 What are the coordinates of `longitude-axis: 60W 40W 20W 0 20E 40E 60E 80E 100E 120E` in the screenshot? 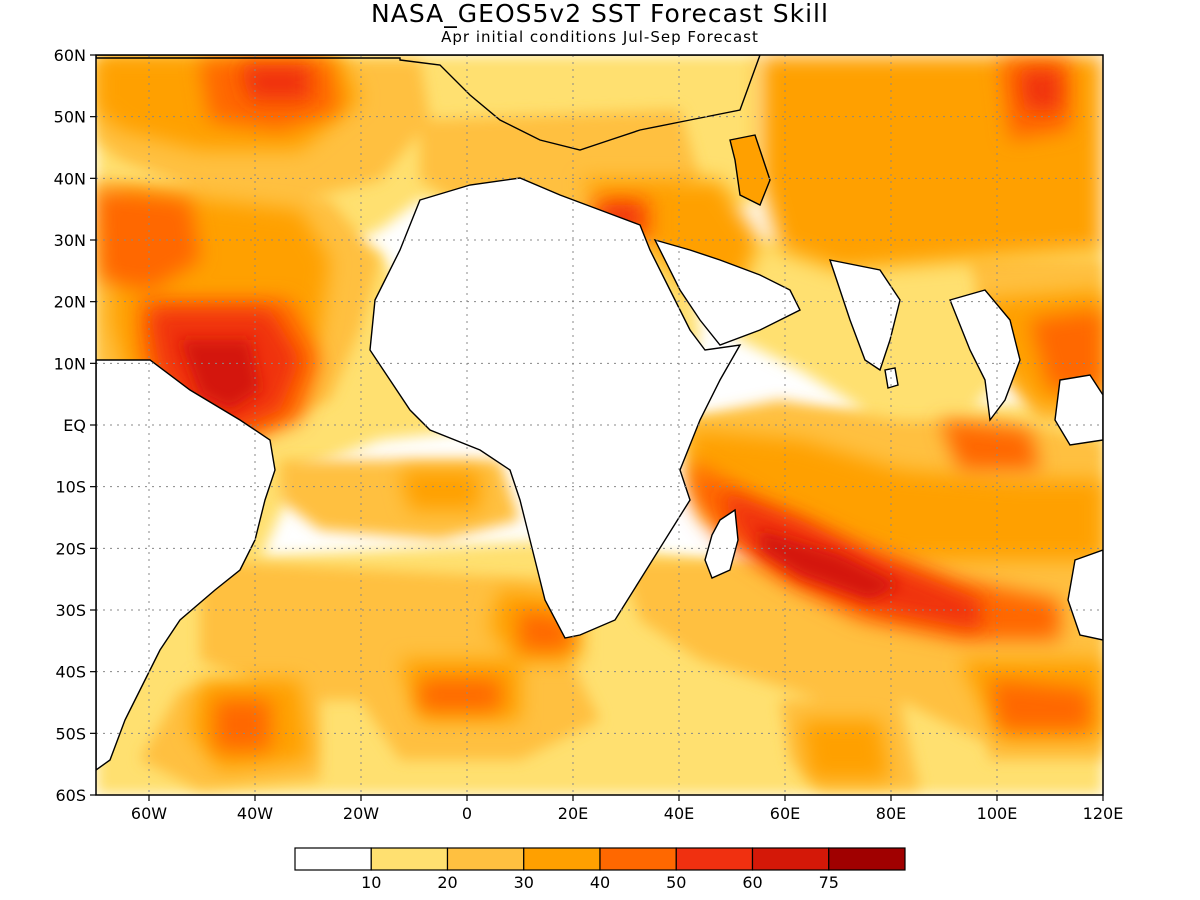 It's located at (627, 809).